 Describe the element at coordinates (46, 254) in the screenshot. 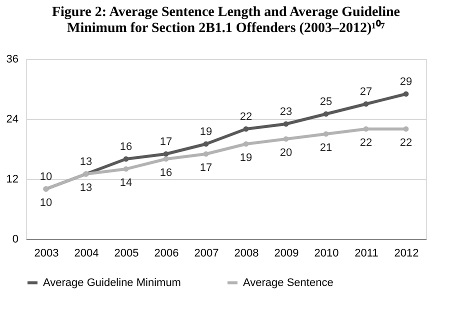

I see `x-tick-label: 2003` at that location.